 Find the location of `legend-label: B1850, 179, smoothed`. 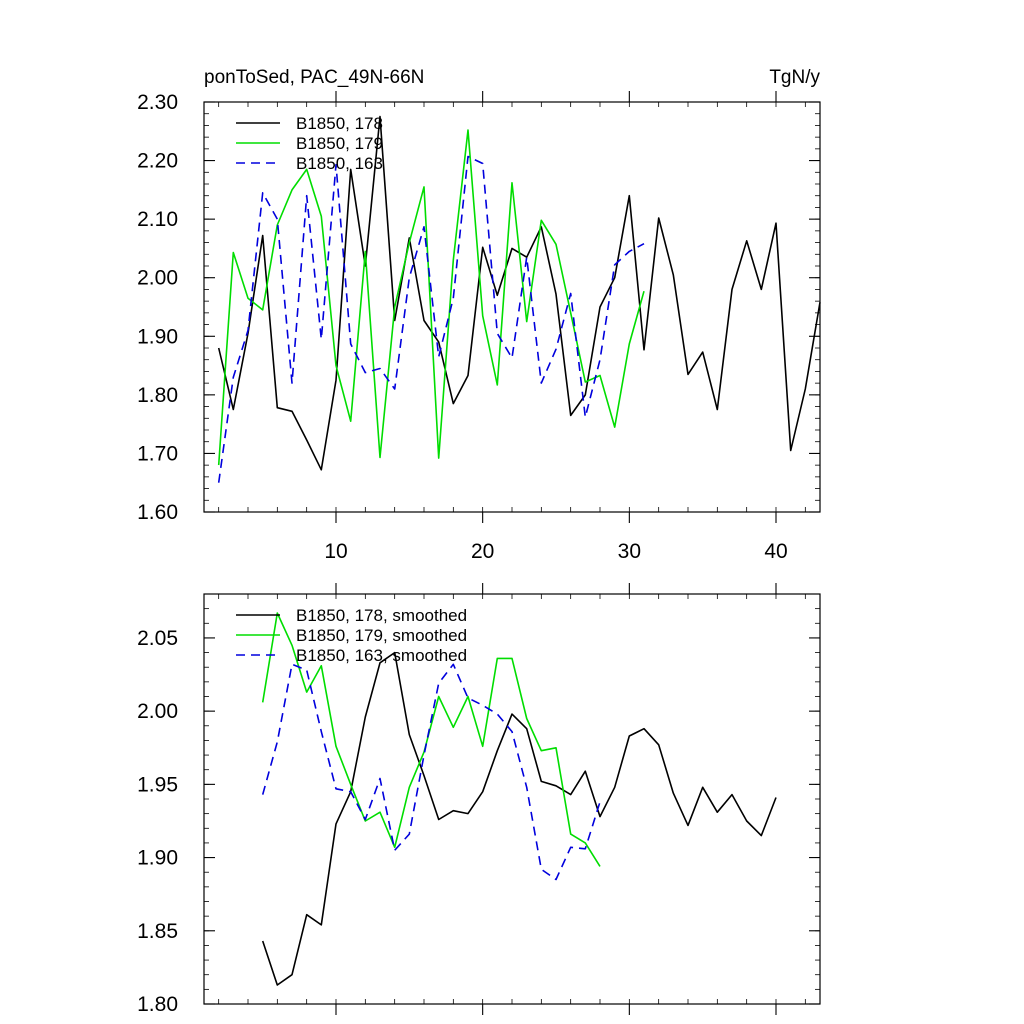

legend-label: B1850, 179, smoothed is located at coordinates (381, 635).